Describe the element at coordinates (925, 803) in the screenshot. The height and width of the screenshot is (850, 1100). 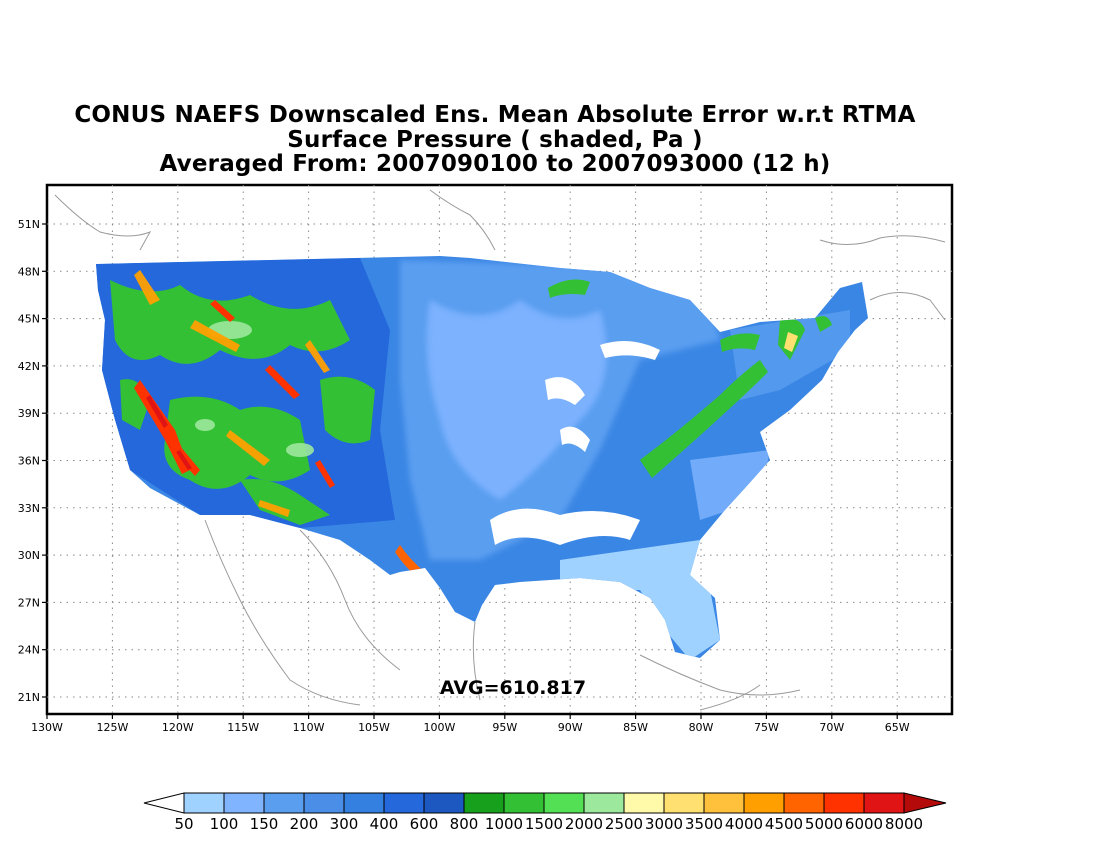
I see `colorbar-right-arrow` at that location.